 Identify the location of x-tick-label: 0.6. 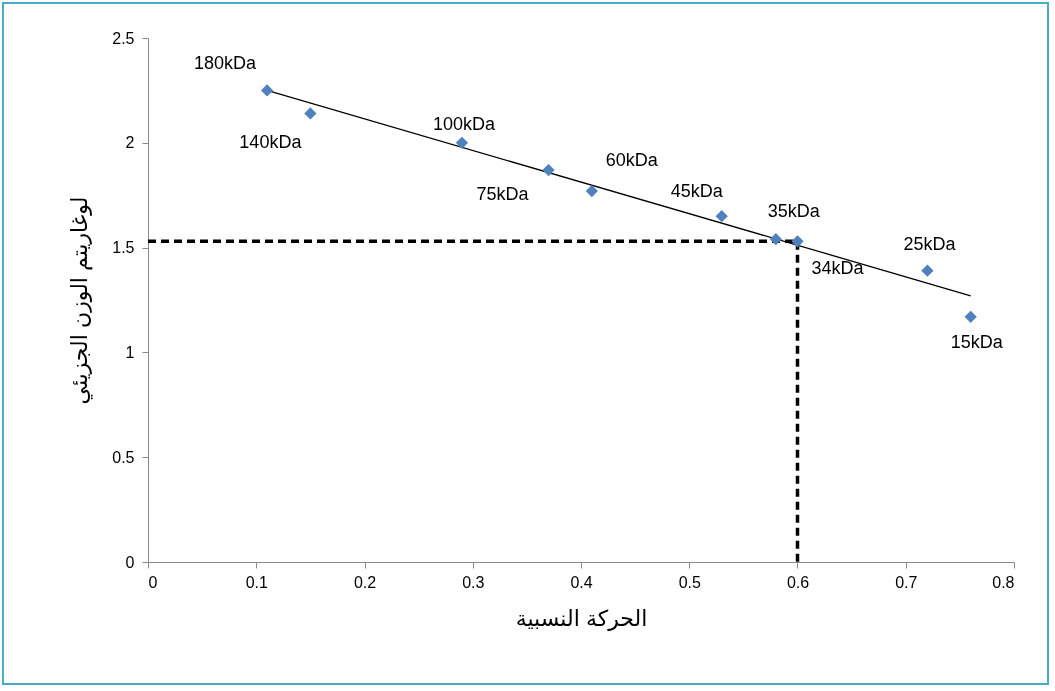
(798, 582).